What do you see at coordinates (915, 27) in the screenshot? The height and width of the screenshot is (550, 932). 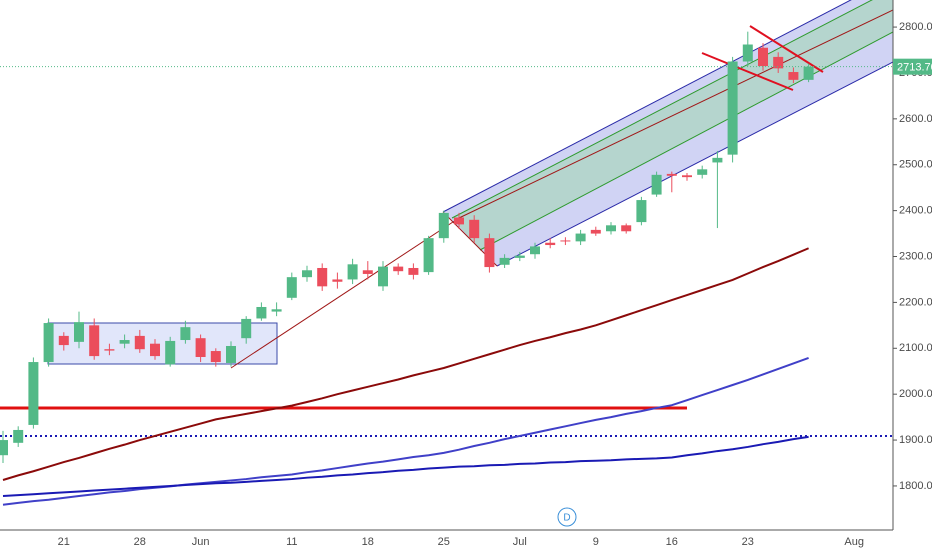 I see `y-tick-label: 2800.00` at bounding box center [915, 27].